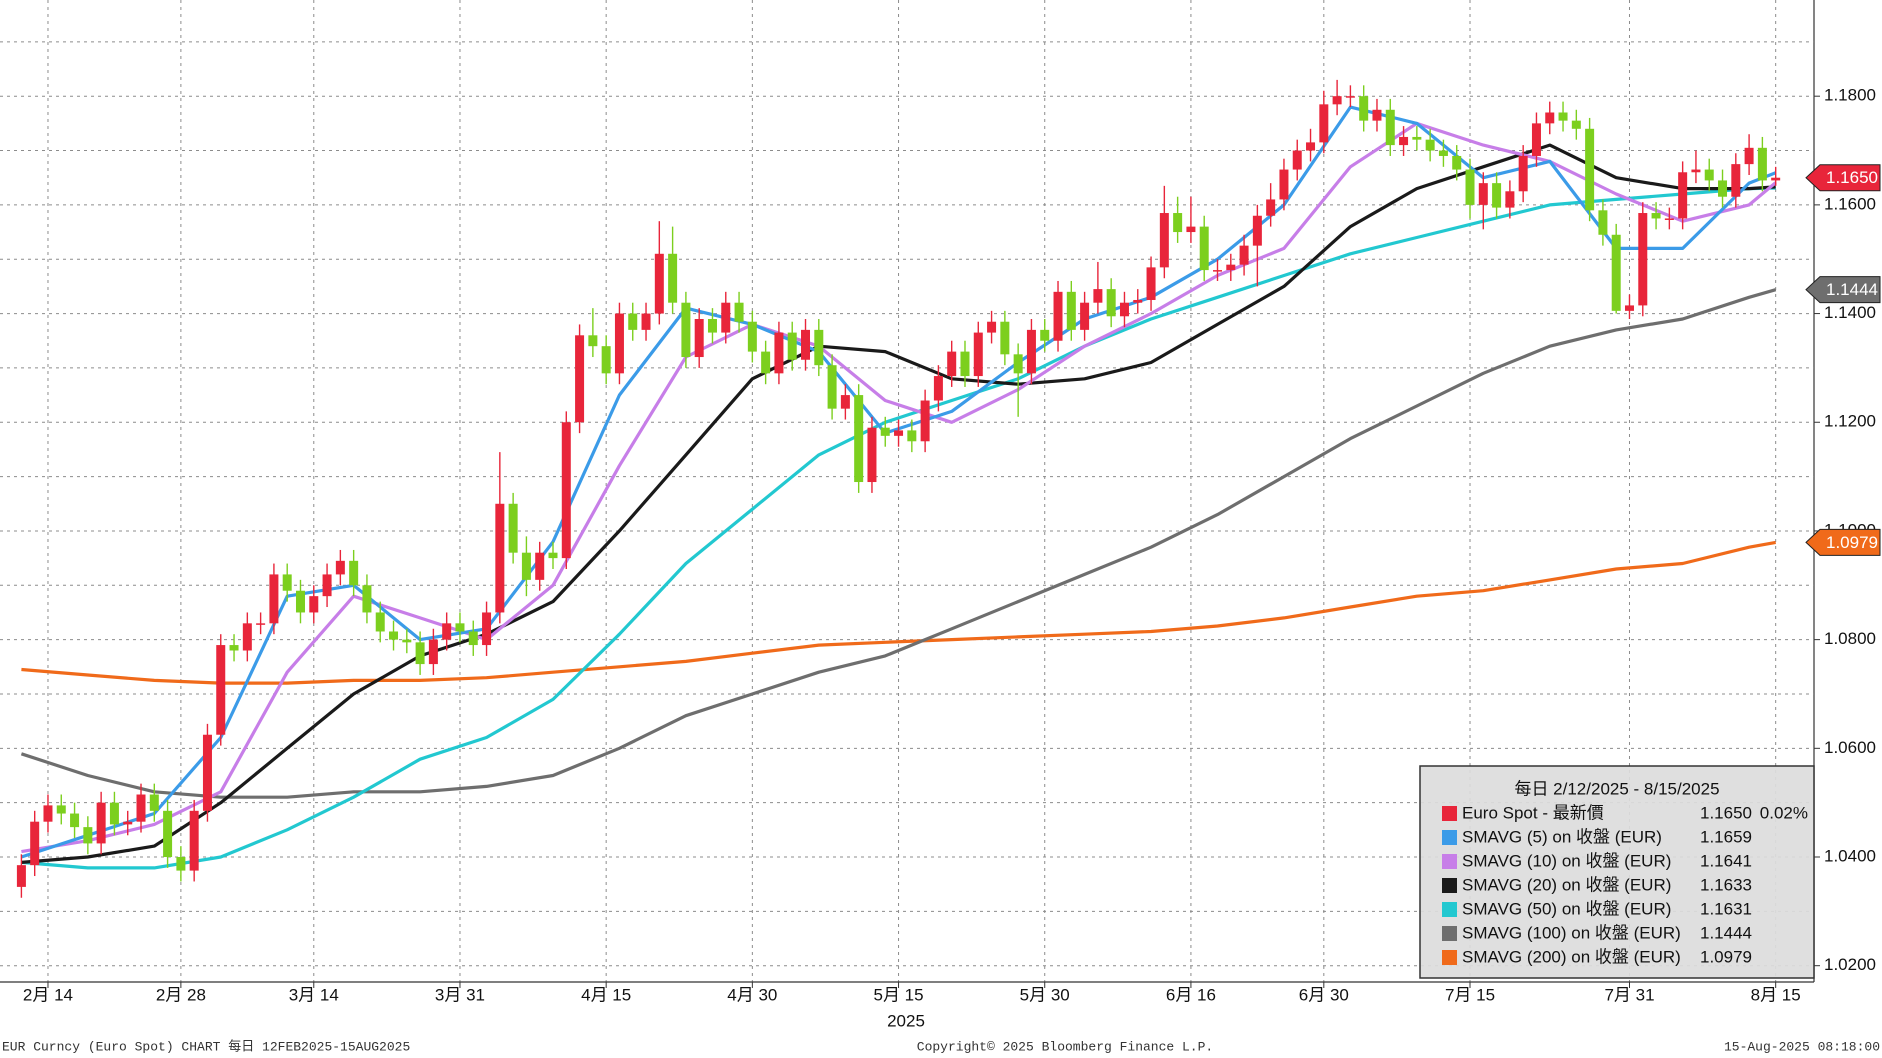  What do you see at coordinates (1726, 908) in the screenshot?
I see `legend-value: 1.1631` at bounding box center [1726, 908].